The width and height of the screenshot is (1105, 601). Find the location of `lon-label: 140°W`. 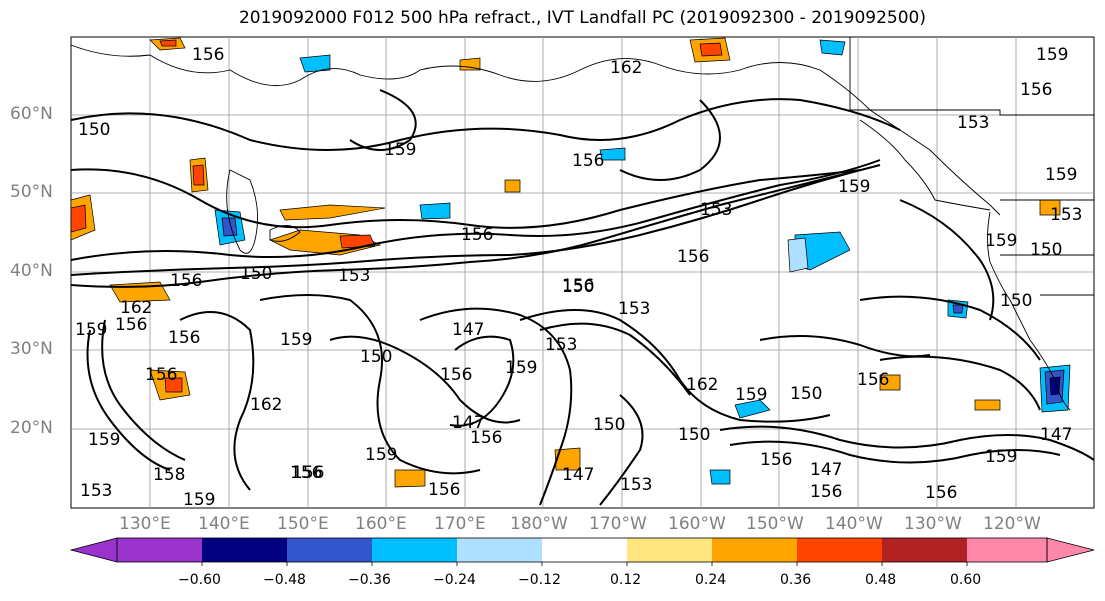

lon-label: 140°W is located at coordinates (854, 524).